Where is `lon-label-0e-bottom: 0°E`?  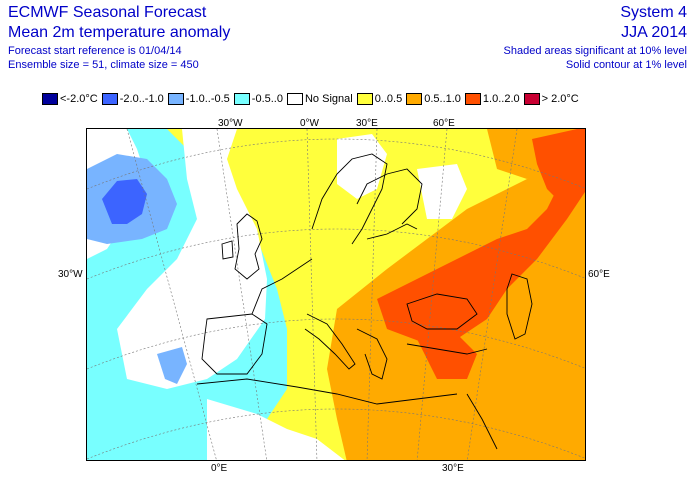
lon-label-0e-bottom: 0°E is located at coordinates (219, 468).